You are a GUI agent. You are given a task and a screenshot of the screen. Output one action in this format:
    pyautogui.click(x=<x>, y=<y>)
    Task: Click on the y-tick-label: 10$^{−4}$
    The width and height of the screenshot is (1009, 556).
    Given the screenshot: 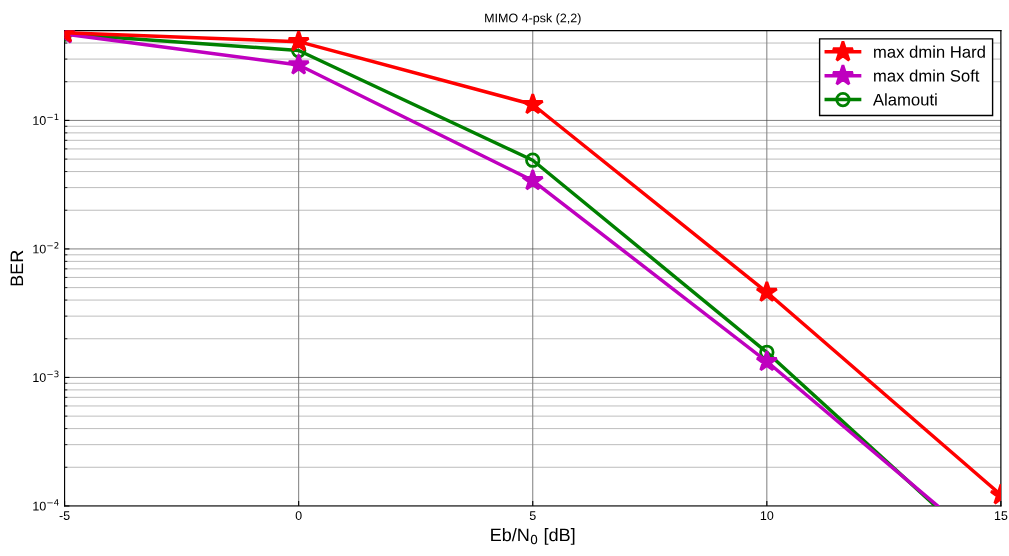 What is the action you would take?
    pyautogui.click(x=46, y=505)
    